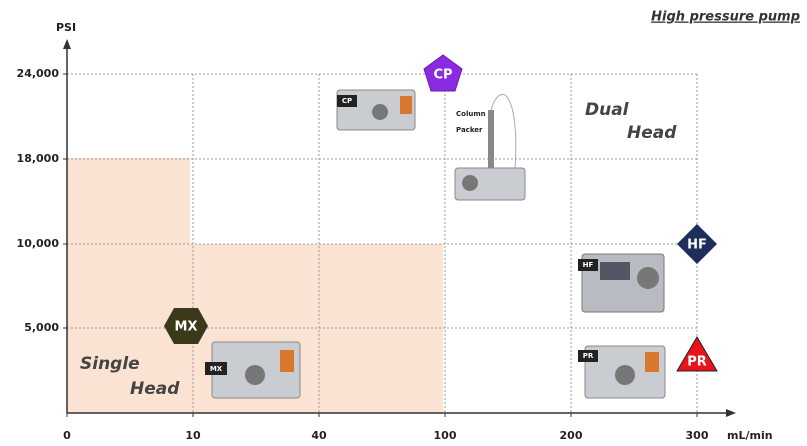  What do you see at coordinates (621, 283) in the screenshot?
I see `product-hf: HF` at bounding box center [621, 283].